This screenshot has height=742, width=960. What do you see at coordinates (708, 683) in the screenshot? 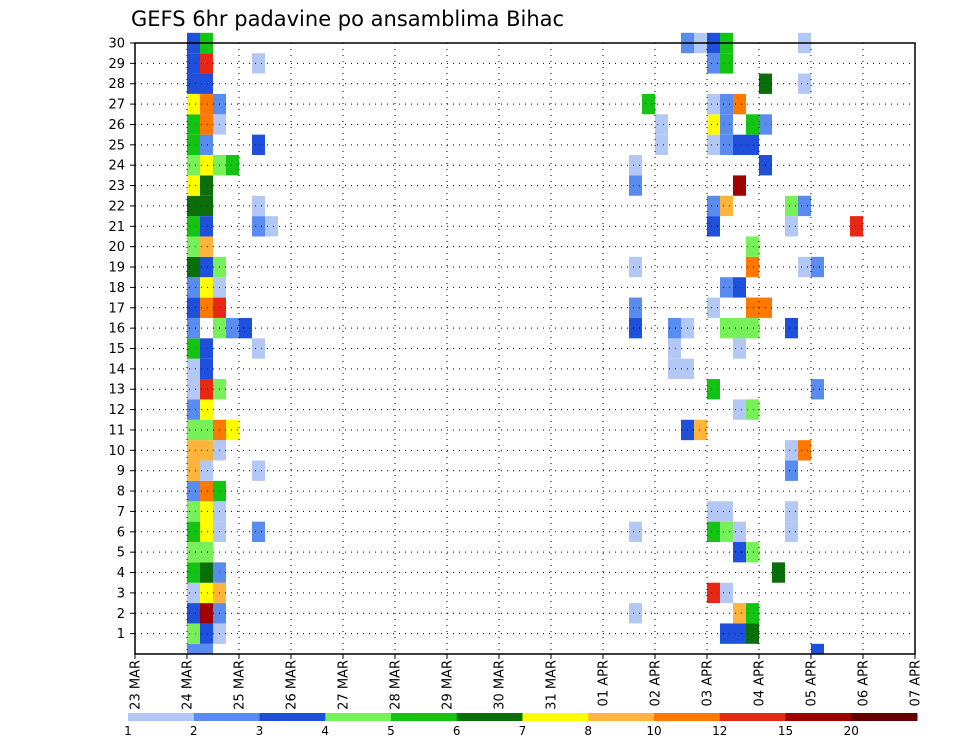
I see `x-tick-label: 03 APR` at bounding box center [708, 683].